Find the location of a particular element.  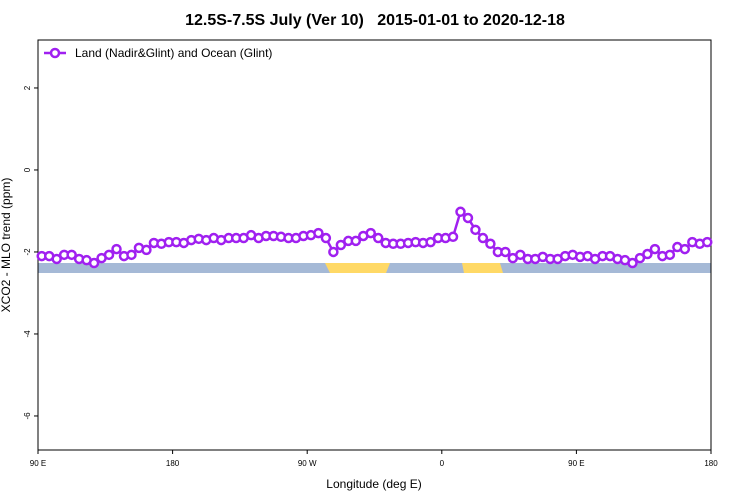

y-axis-label: XCO2 - MLO trend (ppm) is located at coordinates (6, 245).